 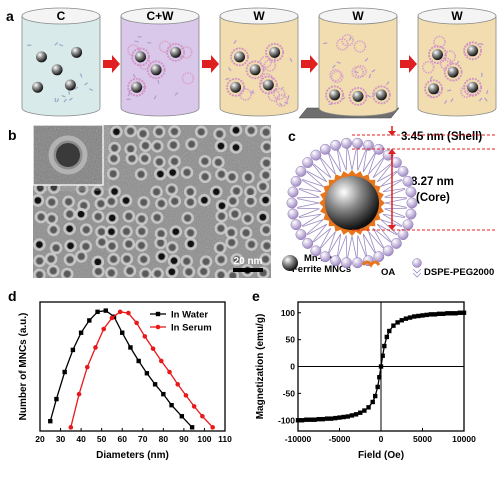 I want to click on x-tick-label: 10000, so click(x=464, y=439).